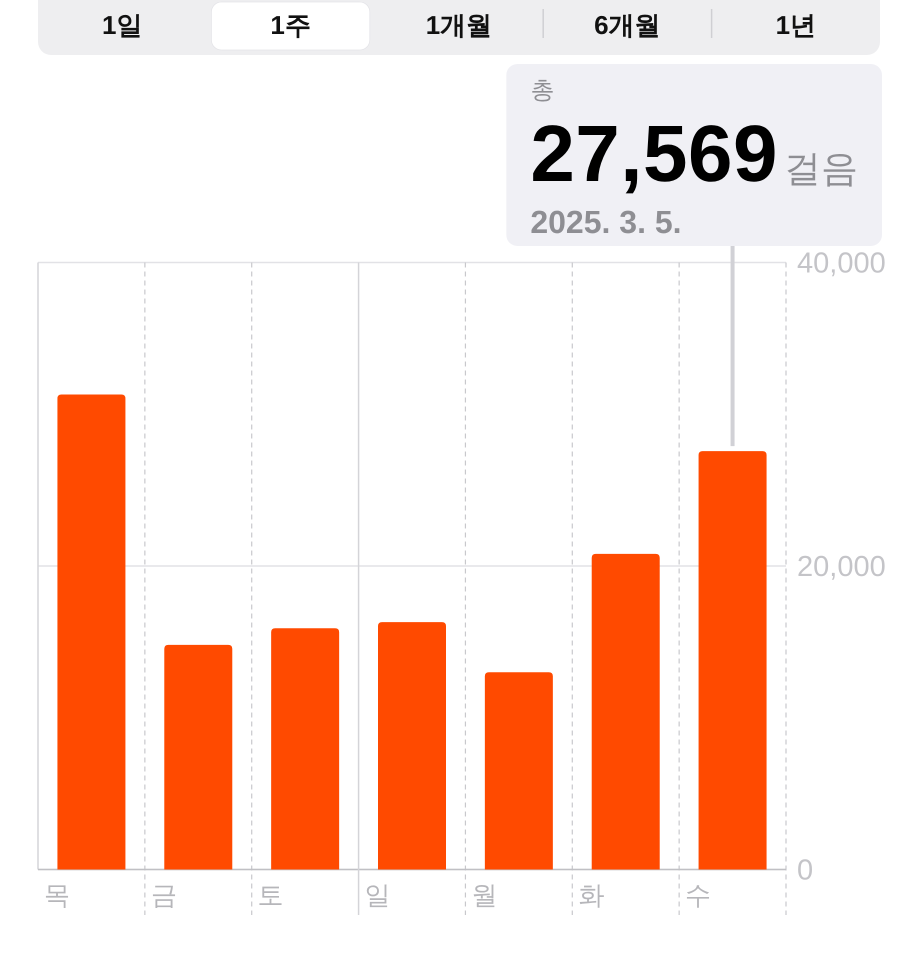  I want to click on x-tick-label: 화, so click(591, 895).